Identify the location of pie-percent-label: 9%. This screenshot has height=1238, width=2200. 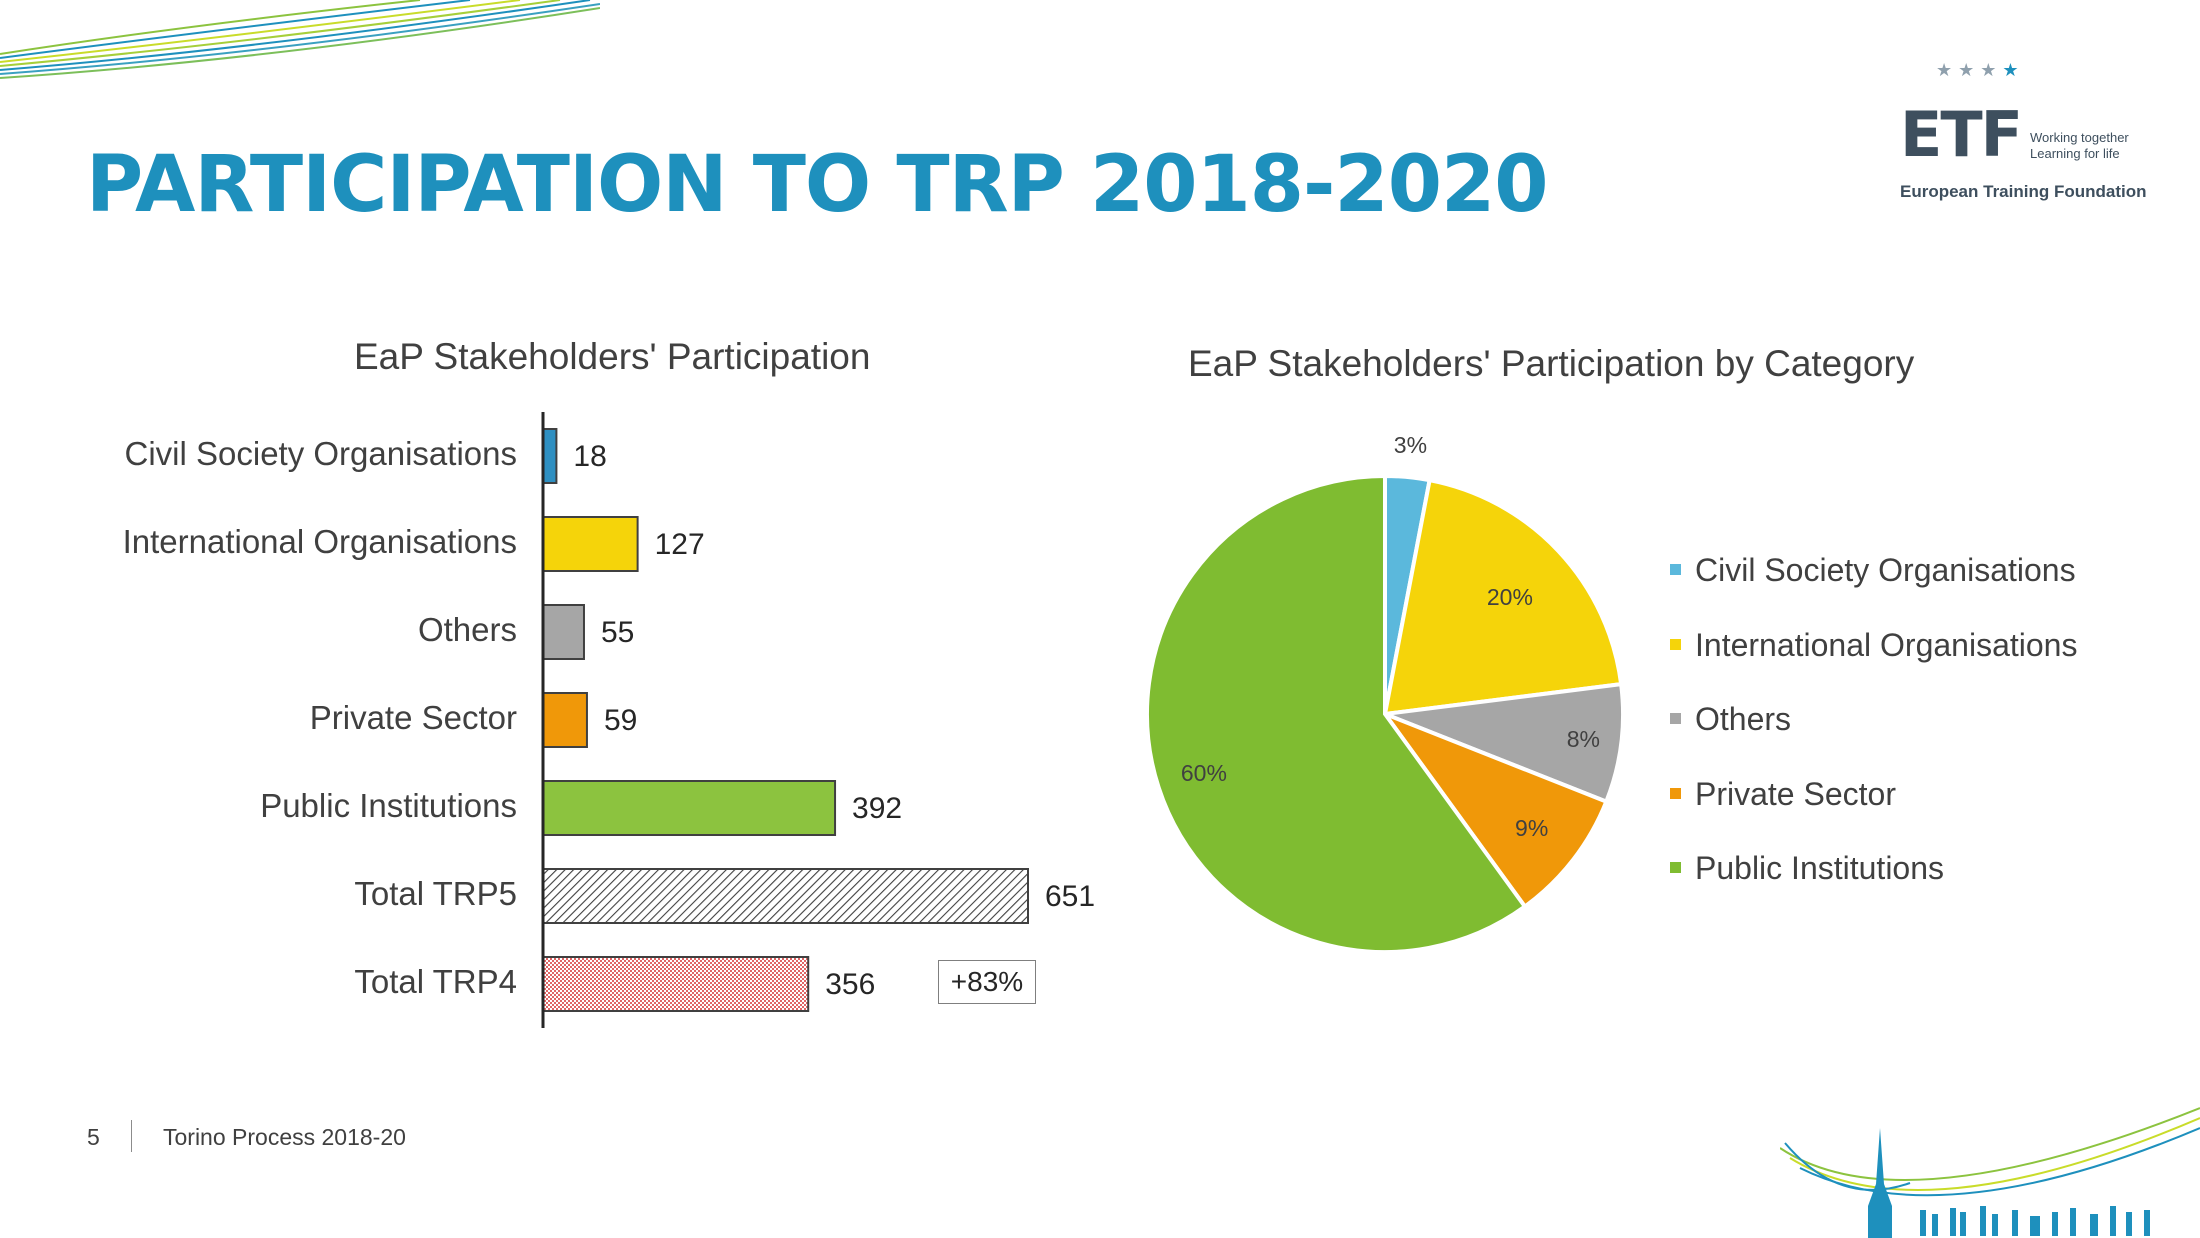
(1532, 827).